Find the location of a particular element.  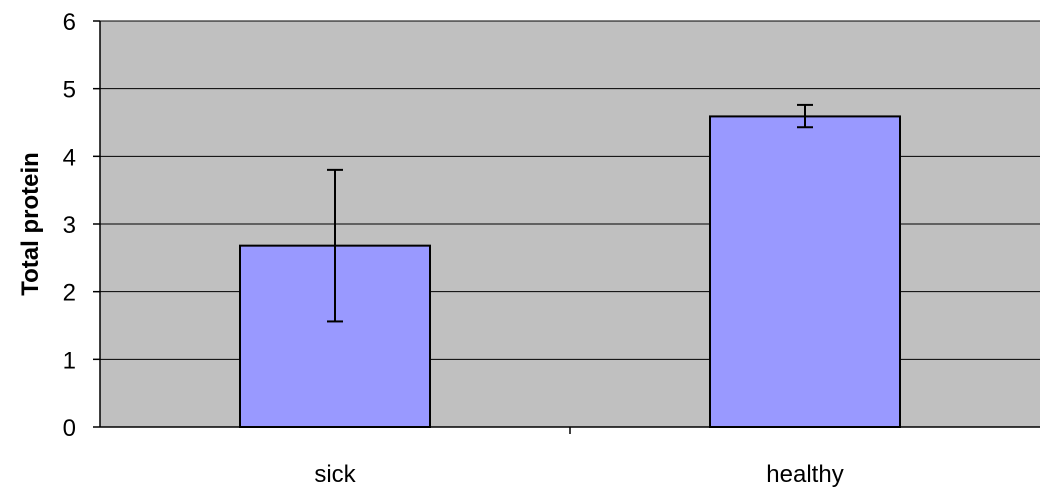

y-ticks: 0 1 2 3 4 5 6 is located at coordinates (81, 225).